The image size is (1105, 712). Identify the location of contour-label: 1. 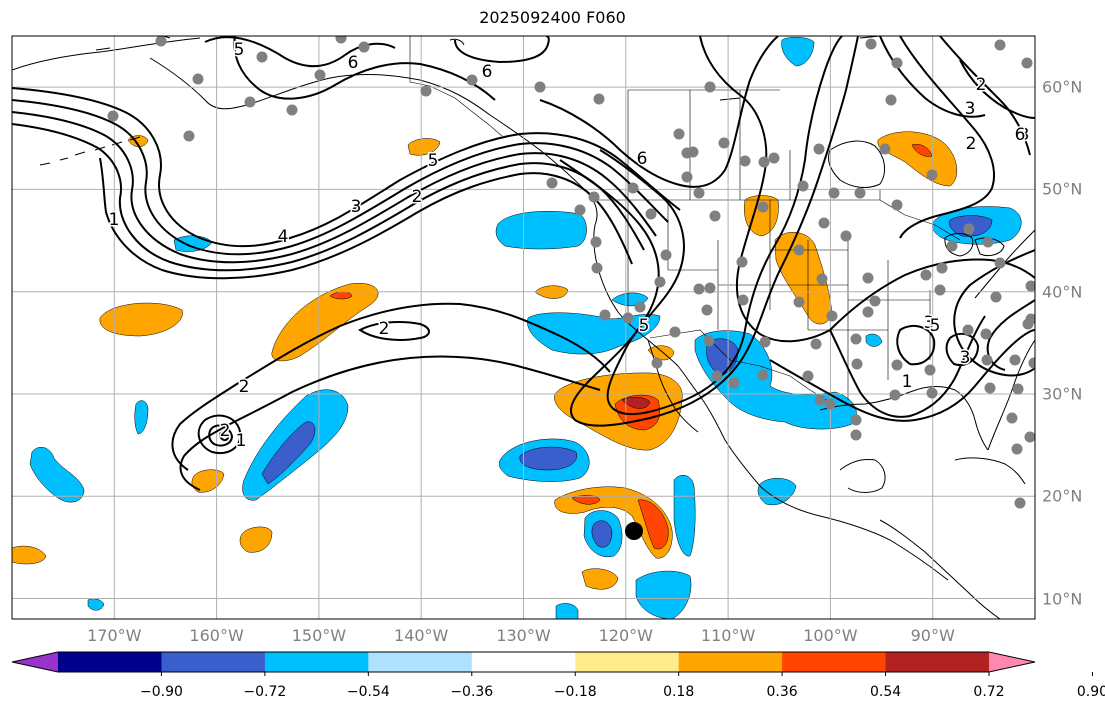
(241, 441).